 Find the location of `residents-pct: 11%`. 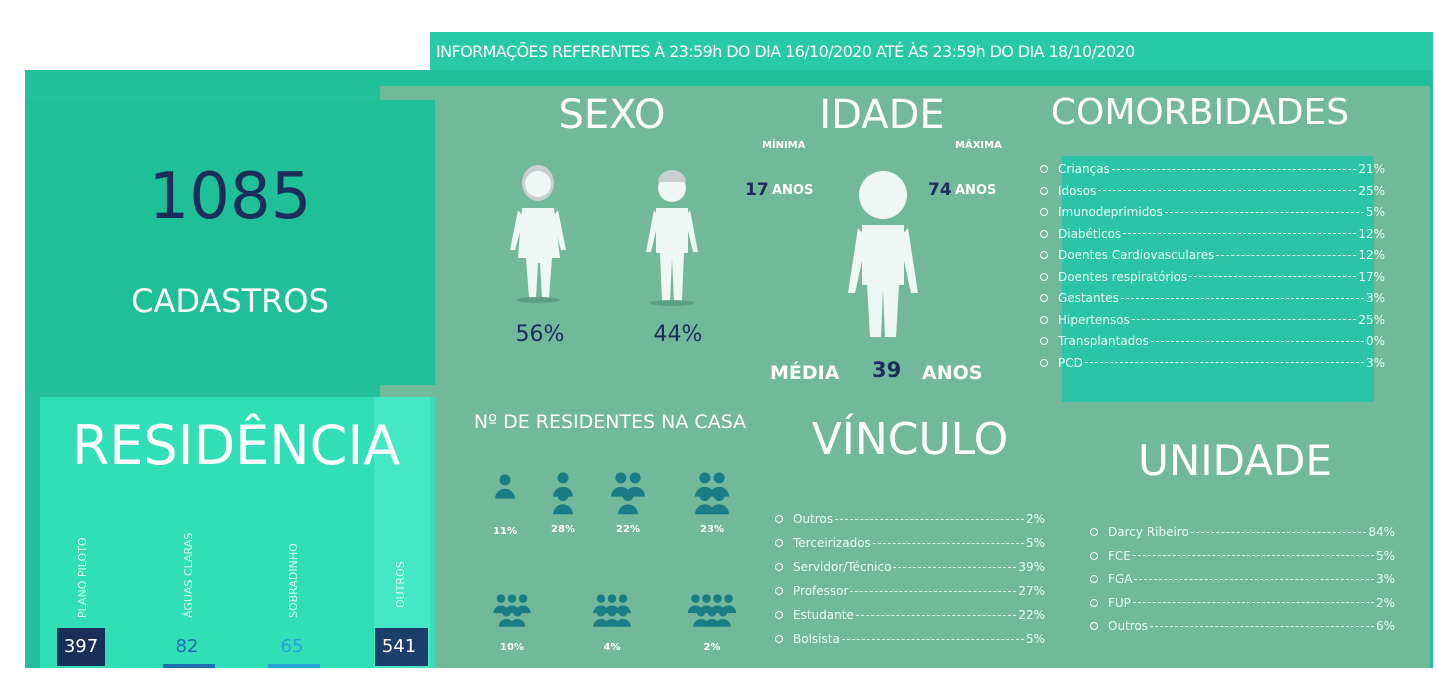

residents-pct: 11% is located at coordinates (505, 531).